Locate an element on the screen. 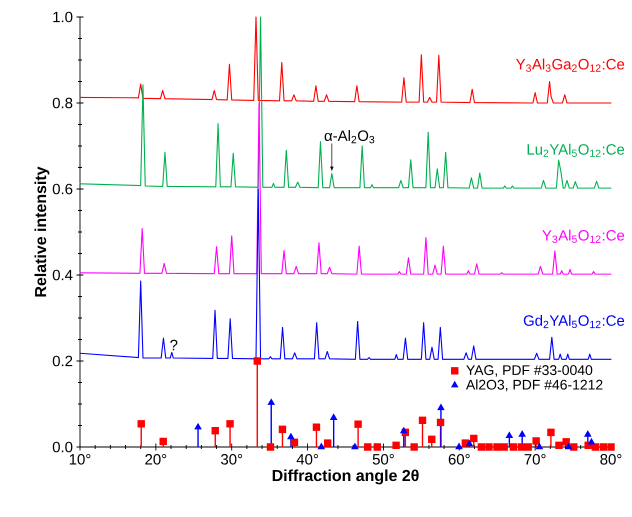 The image size is (632, 517). text: Y$_{3}$Al$_{3}$Ga$_{2}$O$_{12}$:Ce is located at coordinates (570, 65).